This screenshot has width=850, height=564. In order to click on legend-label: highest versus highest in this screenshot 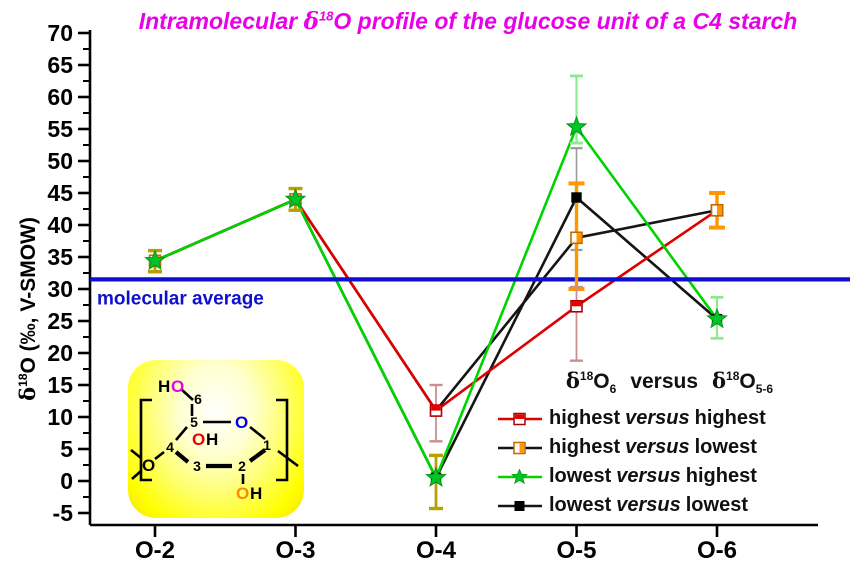, I will do `click(657, 418)`.